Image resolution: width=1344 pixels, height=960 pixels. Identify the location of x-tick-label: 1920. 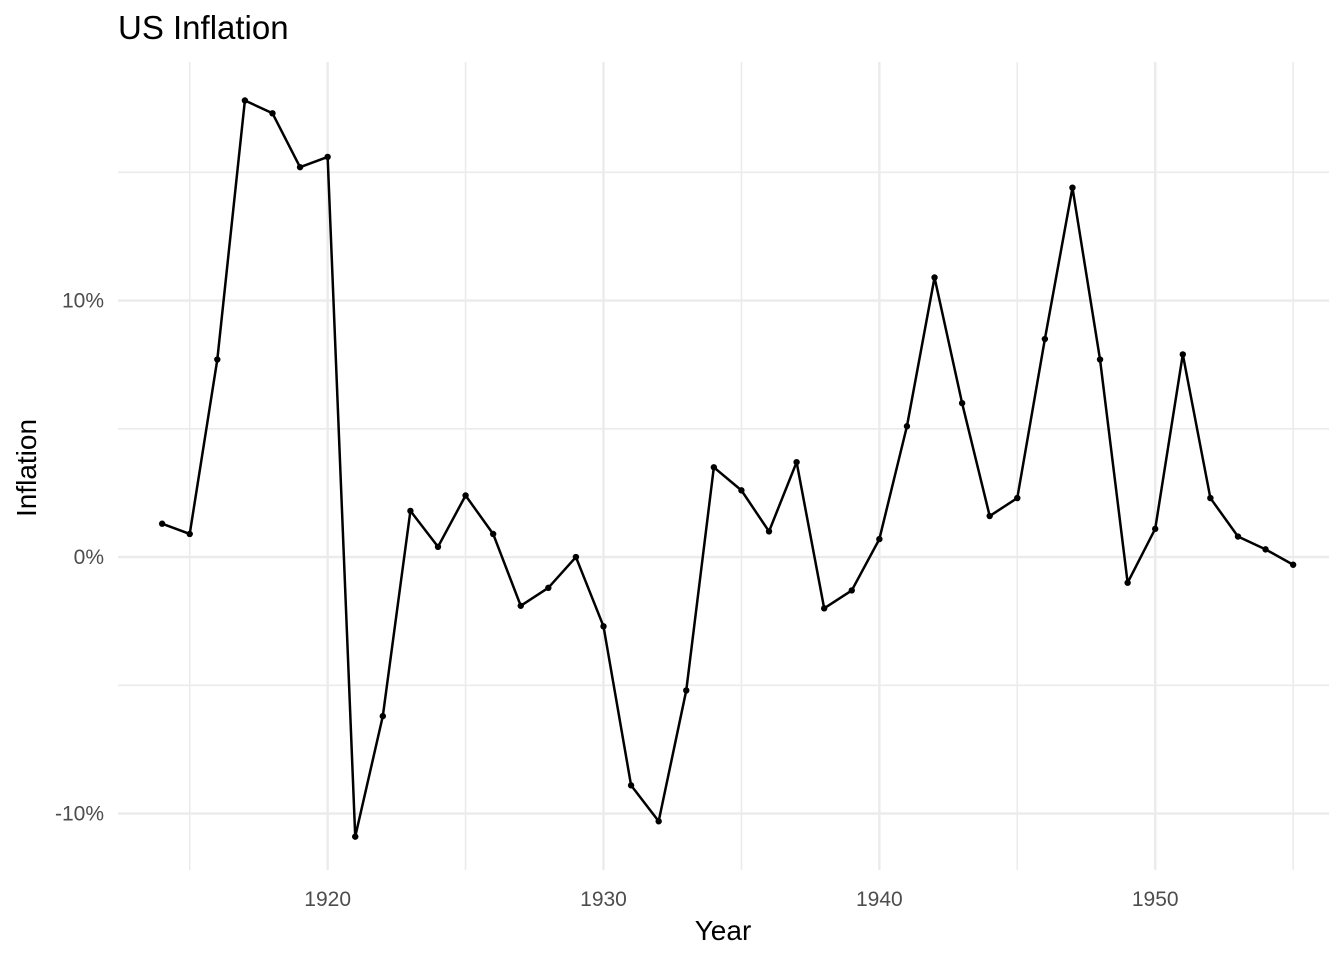
(327, 899).